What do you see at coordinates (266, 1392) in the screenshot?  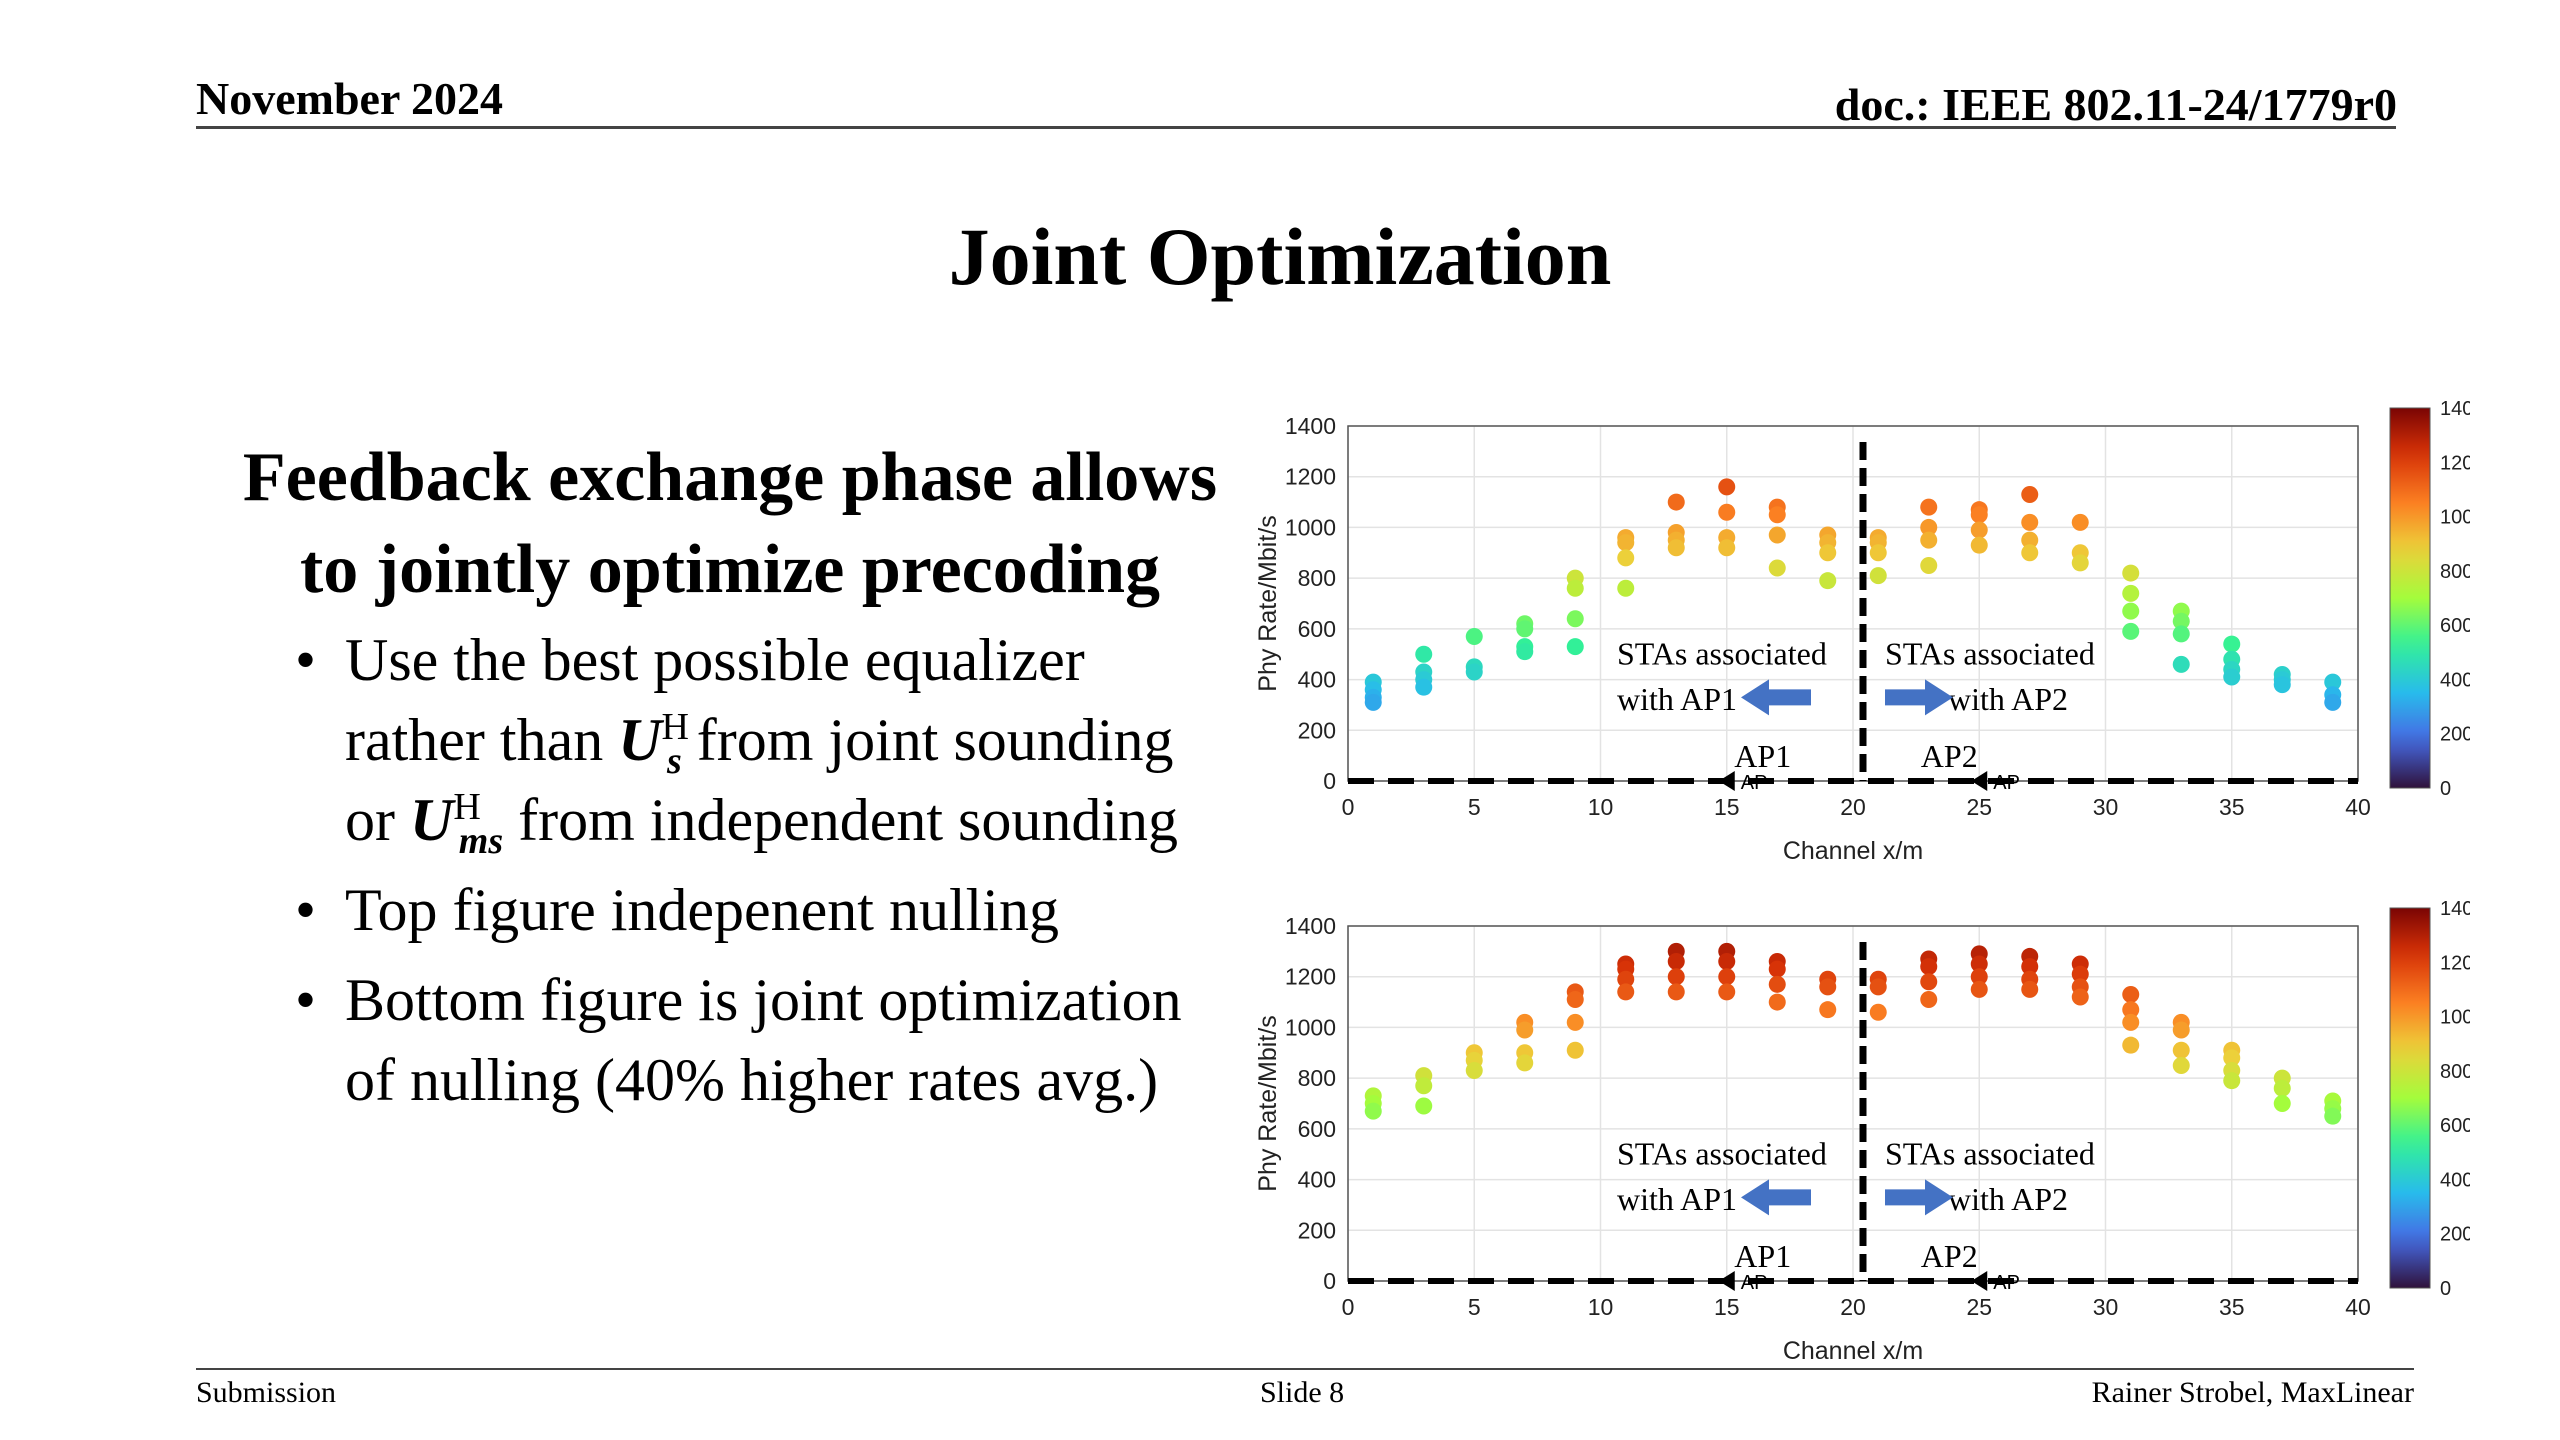 I see `footer-submission: Submission` at bounding box center [266, 1392].